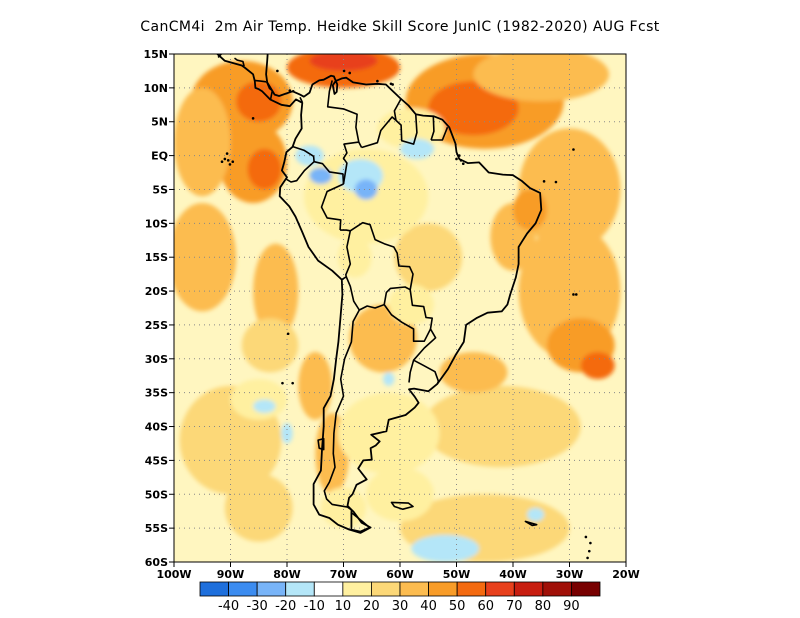 This screenshot has width=800, height=618. I want to click on colorbar-label: 10, so click(343, 606).